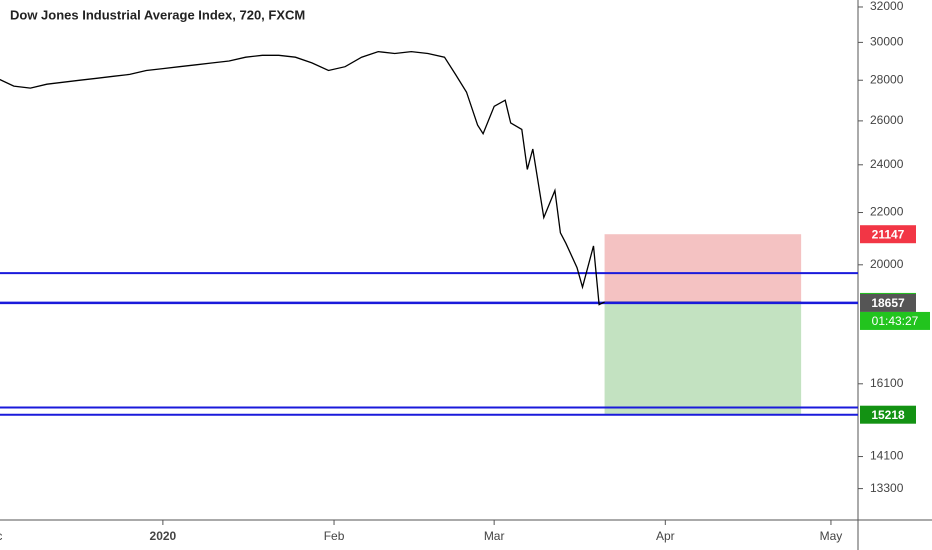  I want to click on x-tick-label: May, so click(831, 536).